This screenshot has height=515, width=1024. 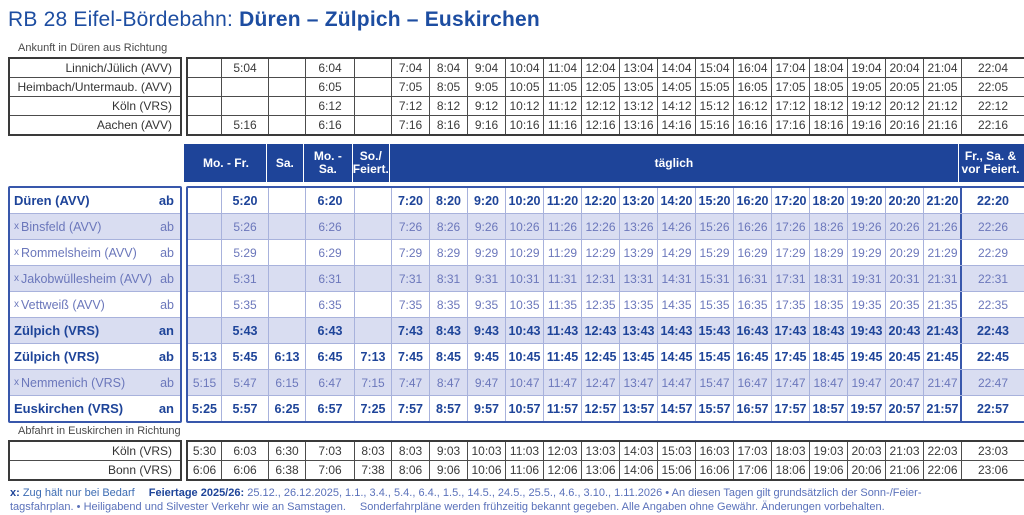 I want to click on time-cell: 9:16, so click(x=486, y=125).